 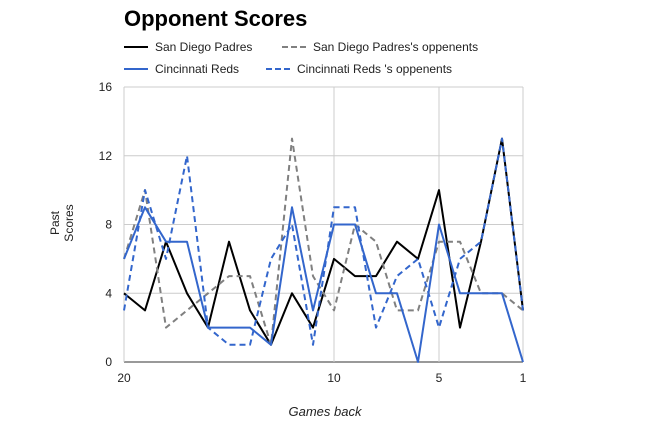 I want to click on legend-item-padres: San Diego Padres, so click(x=188, y=47).